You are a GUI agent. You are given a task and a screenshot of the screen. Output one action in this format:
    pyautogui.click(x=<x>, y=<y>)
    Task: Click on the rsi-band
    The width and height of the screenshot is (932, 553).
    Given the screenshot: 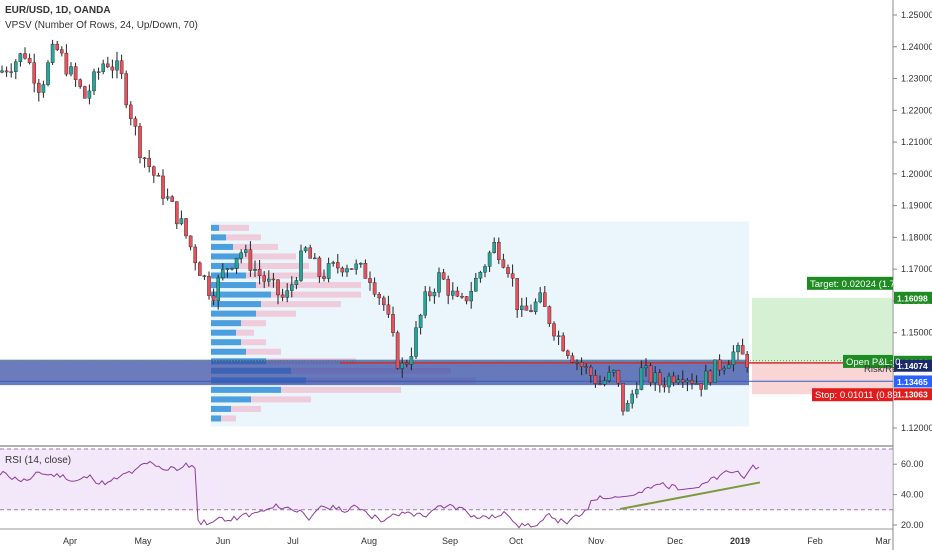 What is the action you would take?
    pyautogui.click(x=446, y=479)
    